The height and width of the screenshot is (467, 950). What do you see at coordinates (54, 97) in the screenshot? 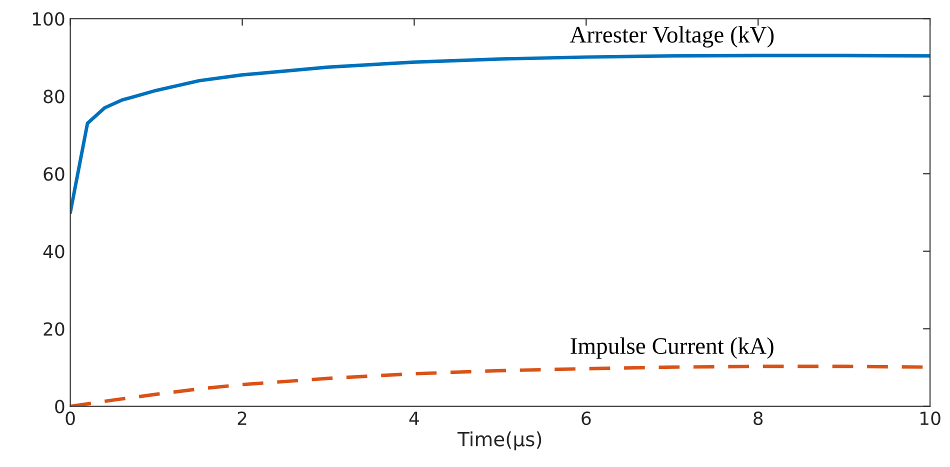
I see `y-tick-label: 80` at bounding box center [54, 97].